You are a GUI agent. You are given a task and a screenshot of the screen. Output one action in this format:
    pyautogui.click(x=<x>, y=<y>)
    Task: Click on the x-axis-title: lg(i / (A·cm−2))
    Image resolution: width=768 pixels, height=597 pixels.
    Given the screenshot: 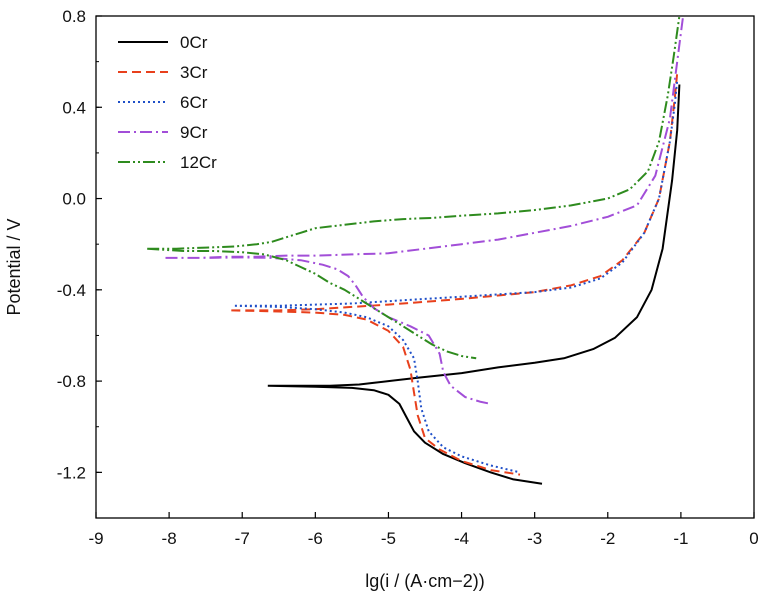 What is the action you would take?
    pyautogui.click(x=425, y=581)
    